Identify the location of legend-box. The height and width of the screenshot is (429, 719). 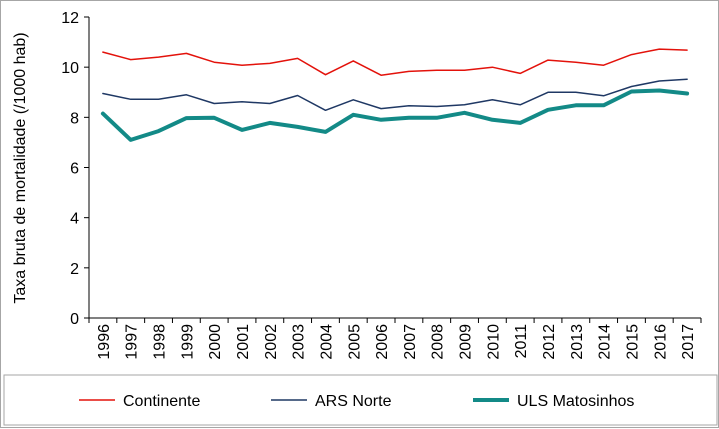
(360, 400).